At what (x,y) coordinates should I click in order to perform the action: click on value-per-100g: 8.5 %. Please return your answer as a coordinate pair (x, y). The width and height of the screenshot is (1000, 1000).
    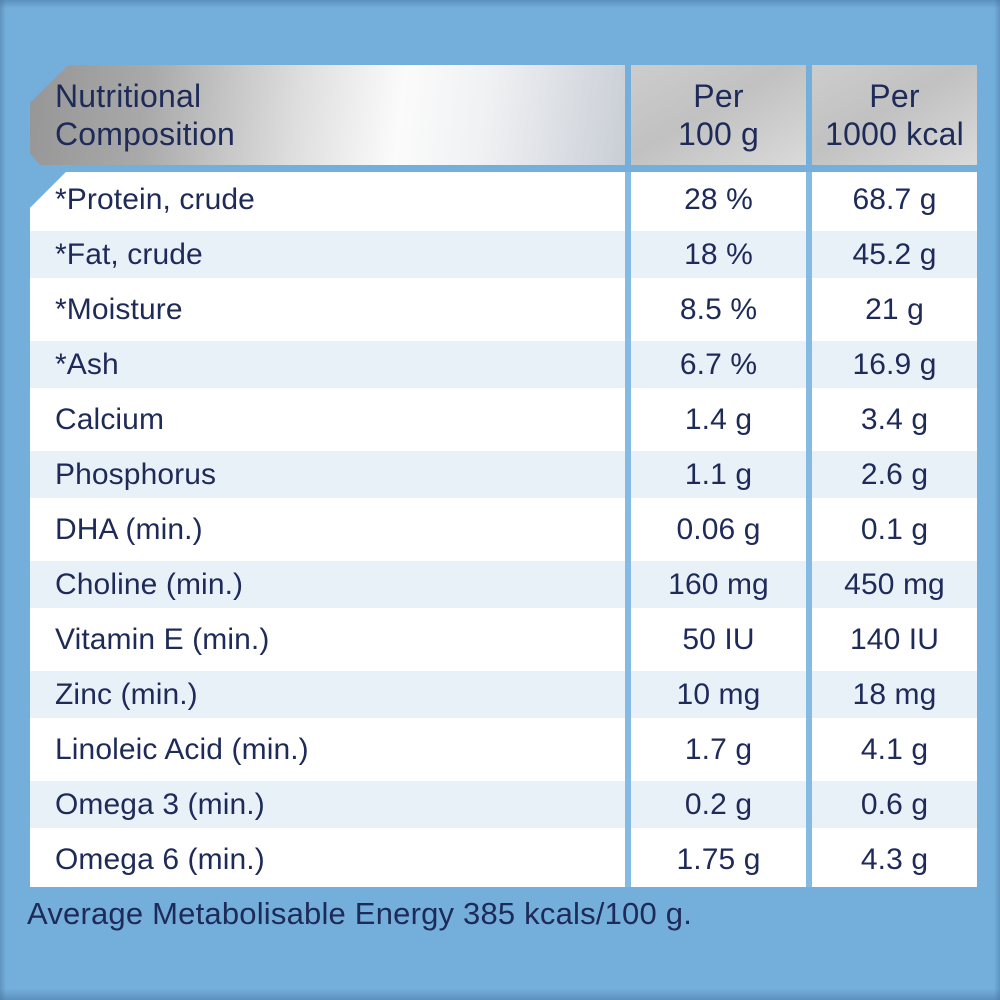
    Looking at the image, I should click on (718, 309).